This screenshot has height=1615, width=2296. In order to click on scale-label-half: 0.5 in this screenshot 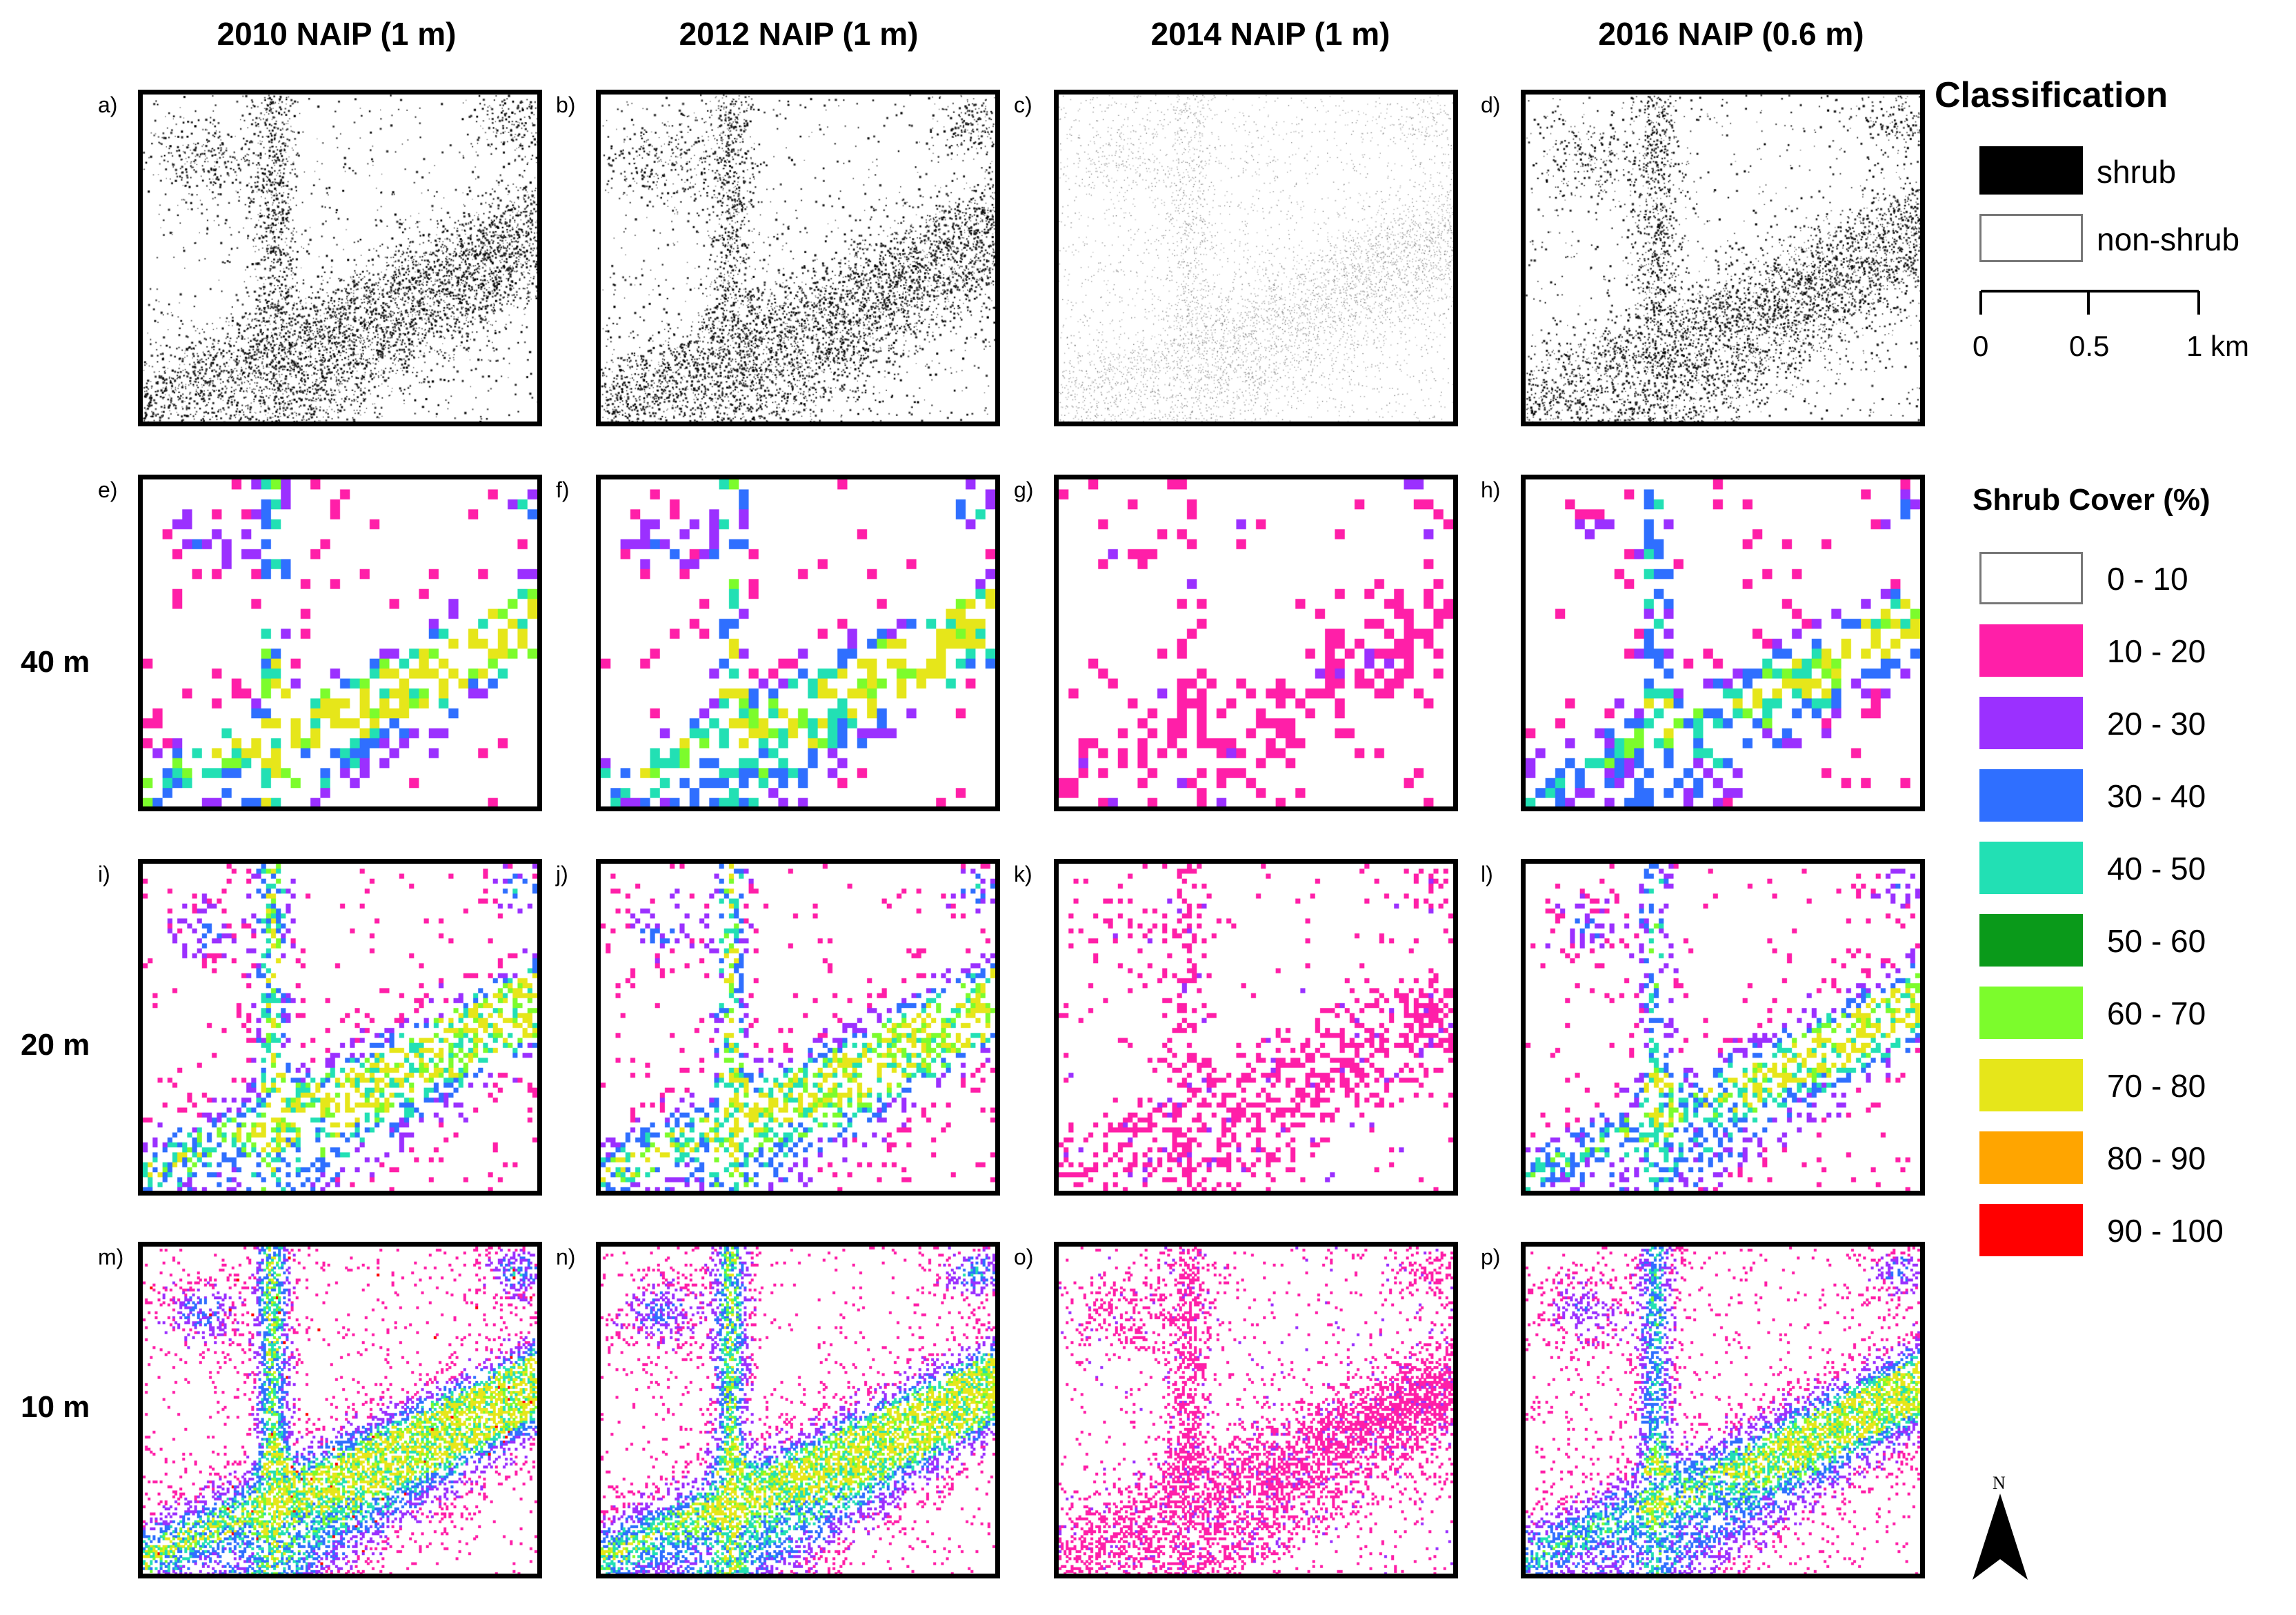, I will do `click(2089, 346)`.